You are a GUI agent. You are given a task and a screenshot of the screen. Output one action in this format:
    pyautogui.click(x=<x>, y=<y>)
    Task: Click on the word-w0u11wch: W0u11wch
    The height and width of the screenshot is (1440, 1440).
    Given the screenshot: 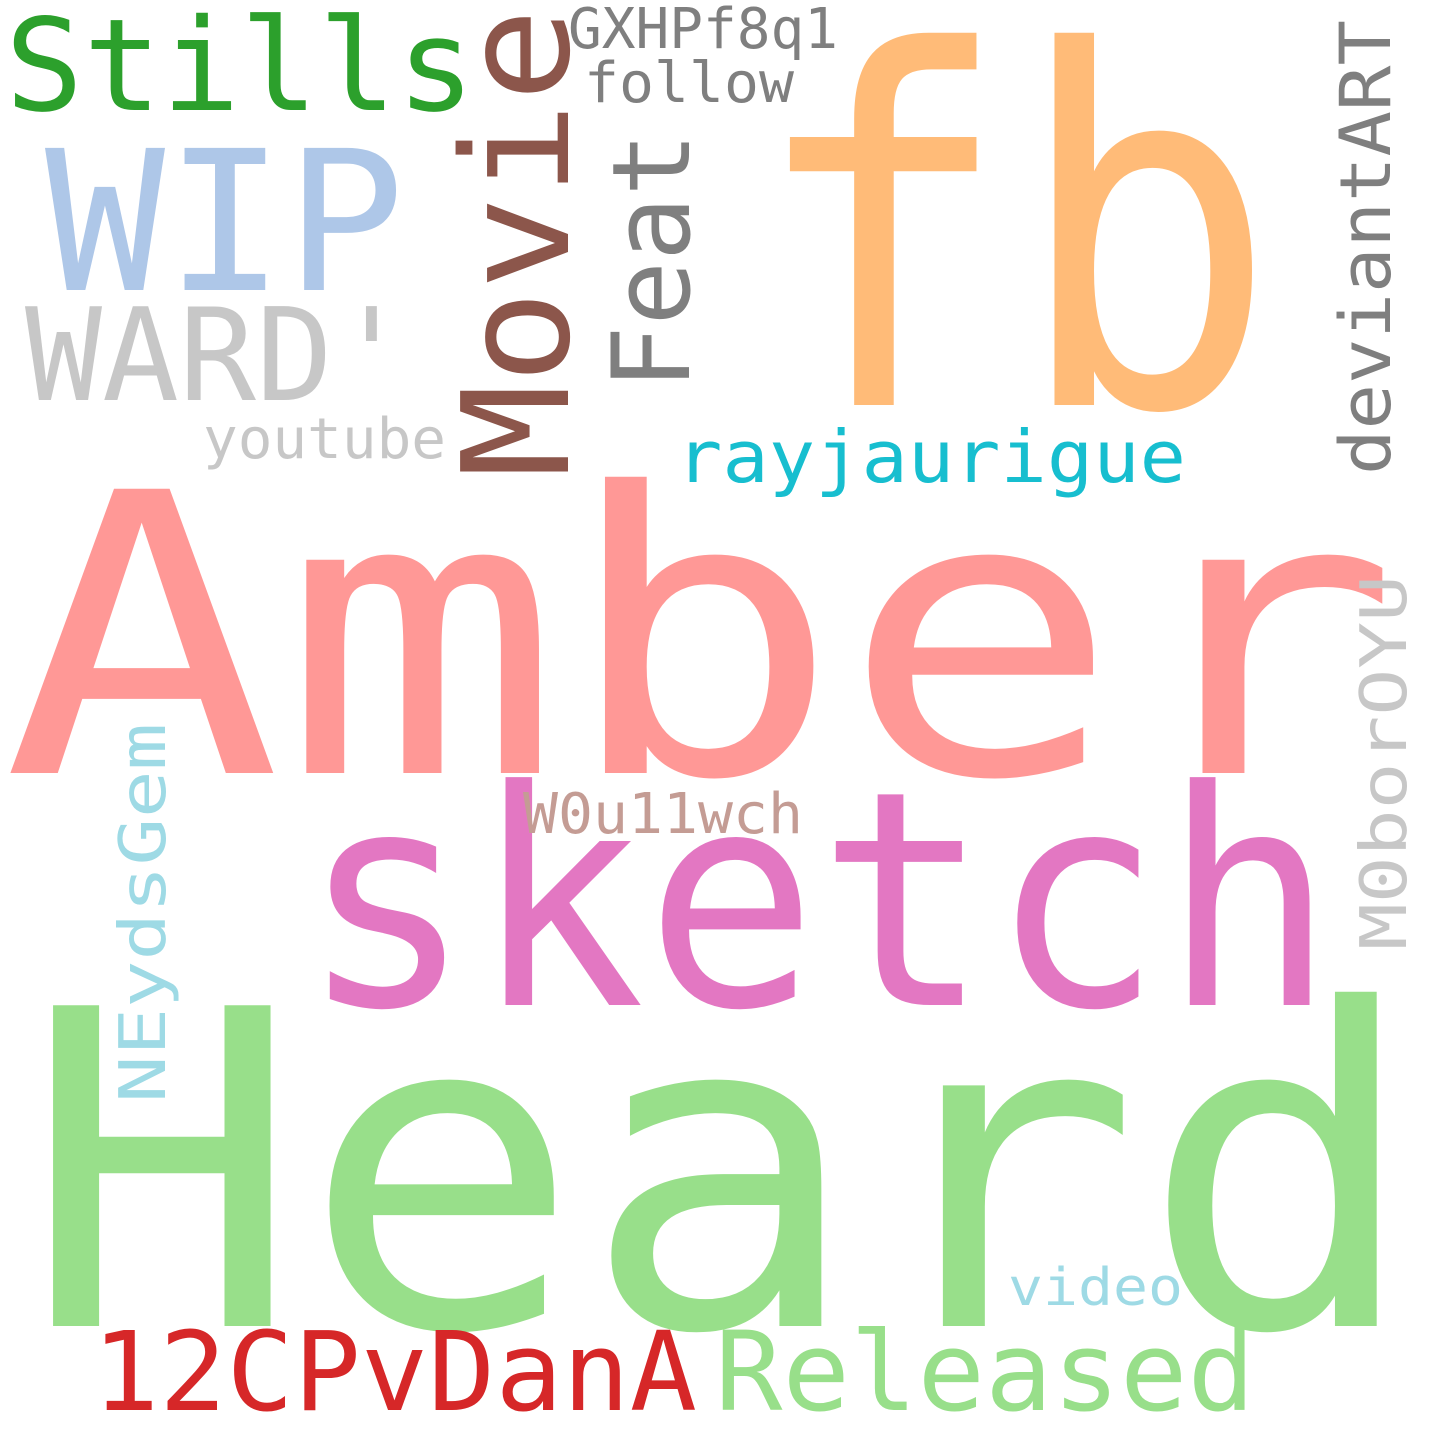 What is the action you would take?
    pyautogui.click(x=663, y=814)
    